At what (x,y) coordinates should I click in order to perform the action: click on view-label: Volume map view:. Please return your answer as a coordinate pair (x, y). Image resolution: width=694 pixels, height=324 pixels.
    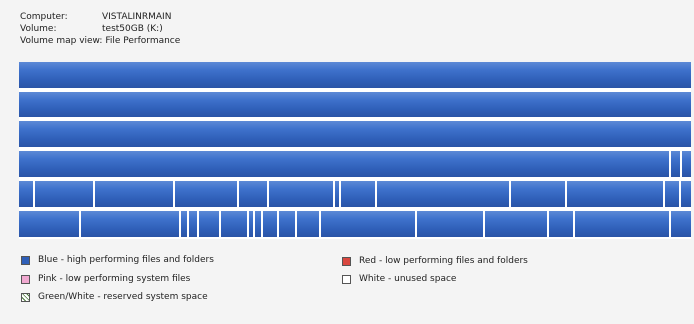
    Looking at the image, I should click on (61, 41).